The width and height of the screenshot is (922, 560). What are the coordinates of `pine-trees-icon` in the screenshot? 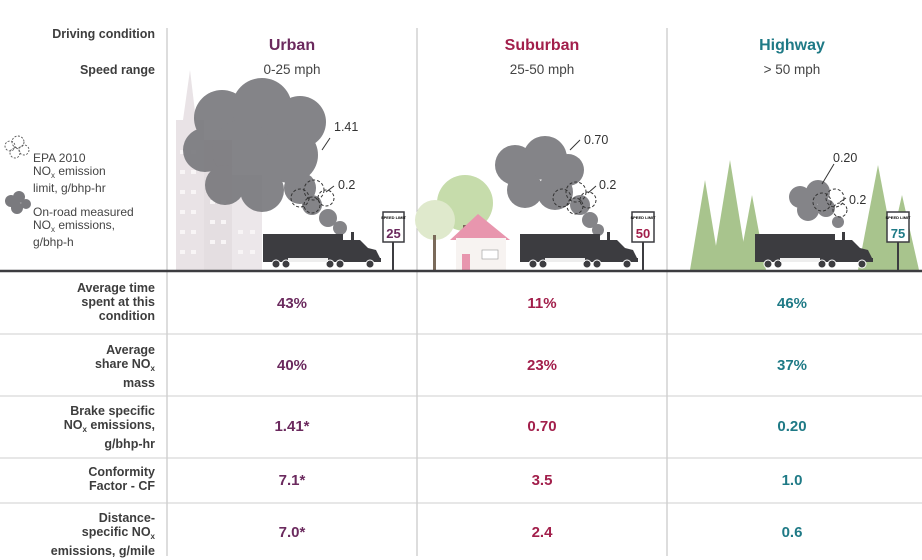 It's located at (804, 215).